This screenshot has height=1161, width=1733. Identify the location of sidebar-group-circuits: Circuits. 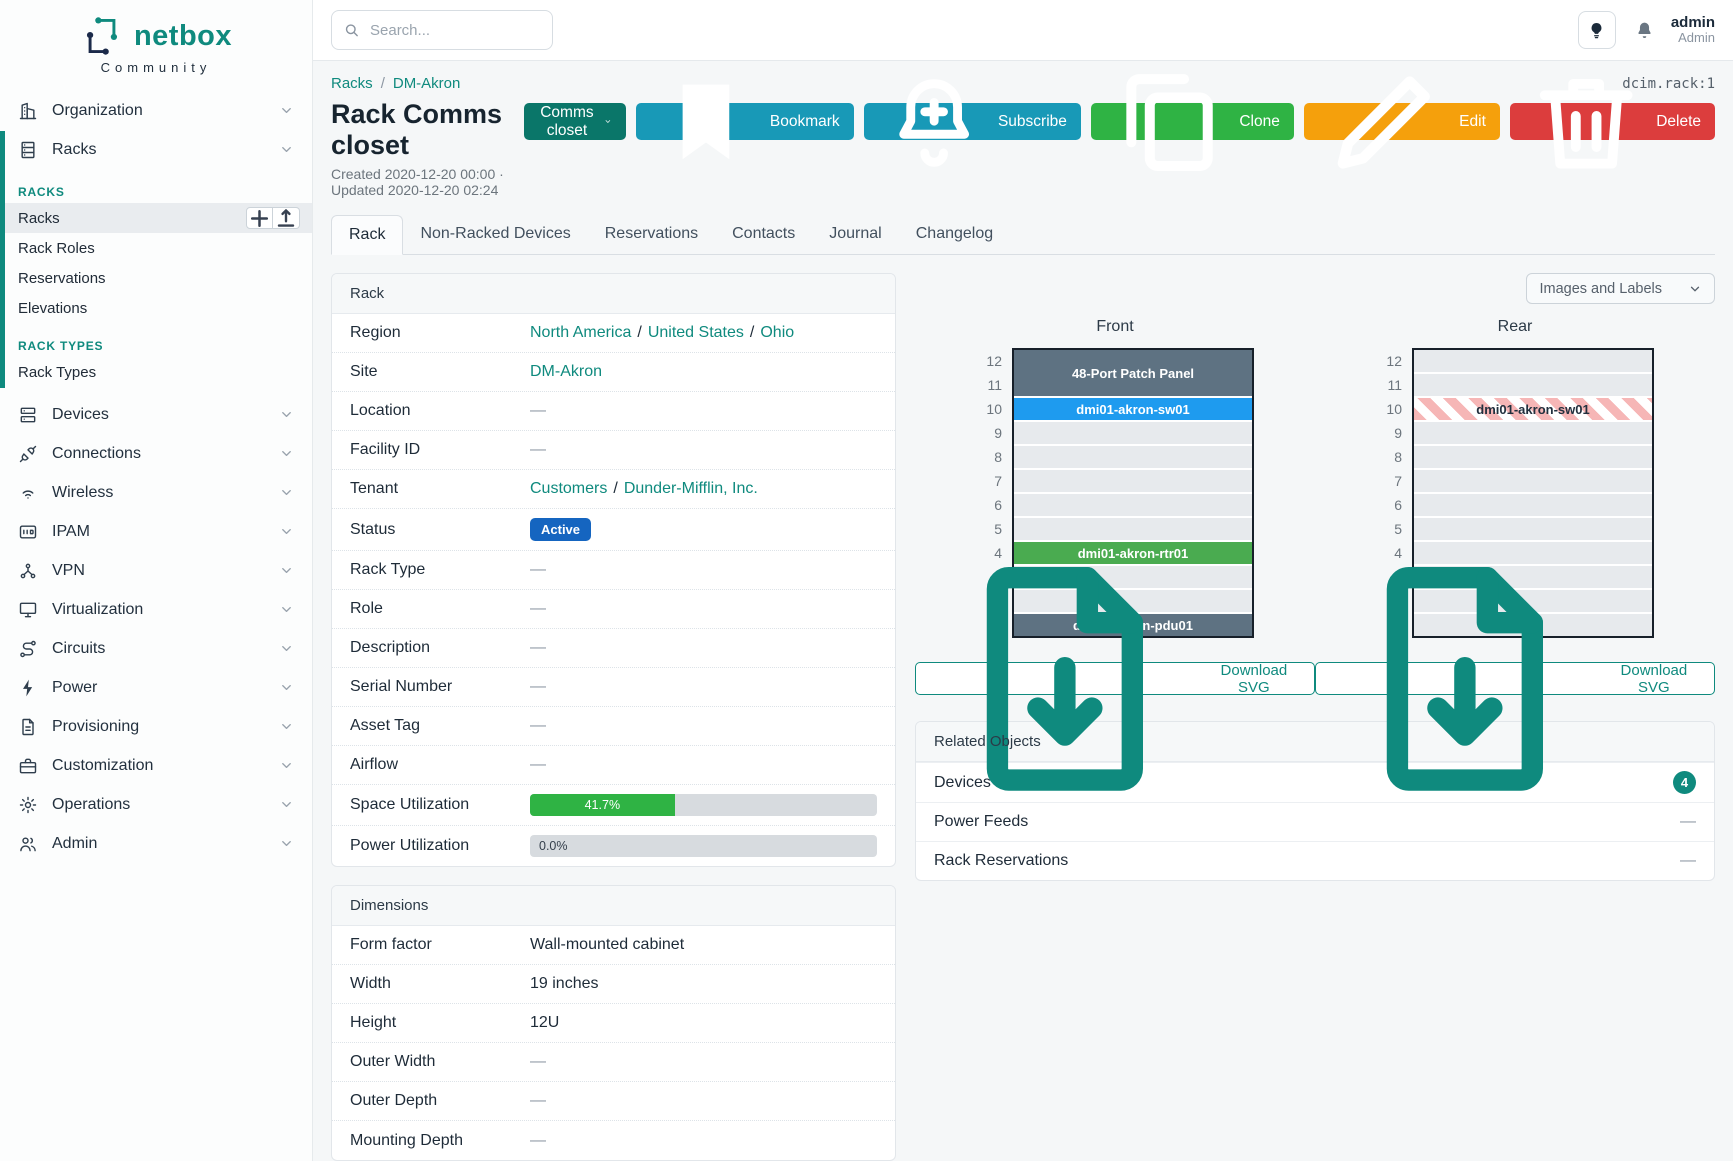
(156, 648).